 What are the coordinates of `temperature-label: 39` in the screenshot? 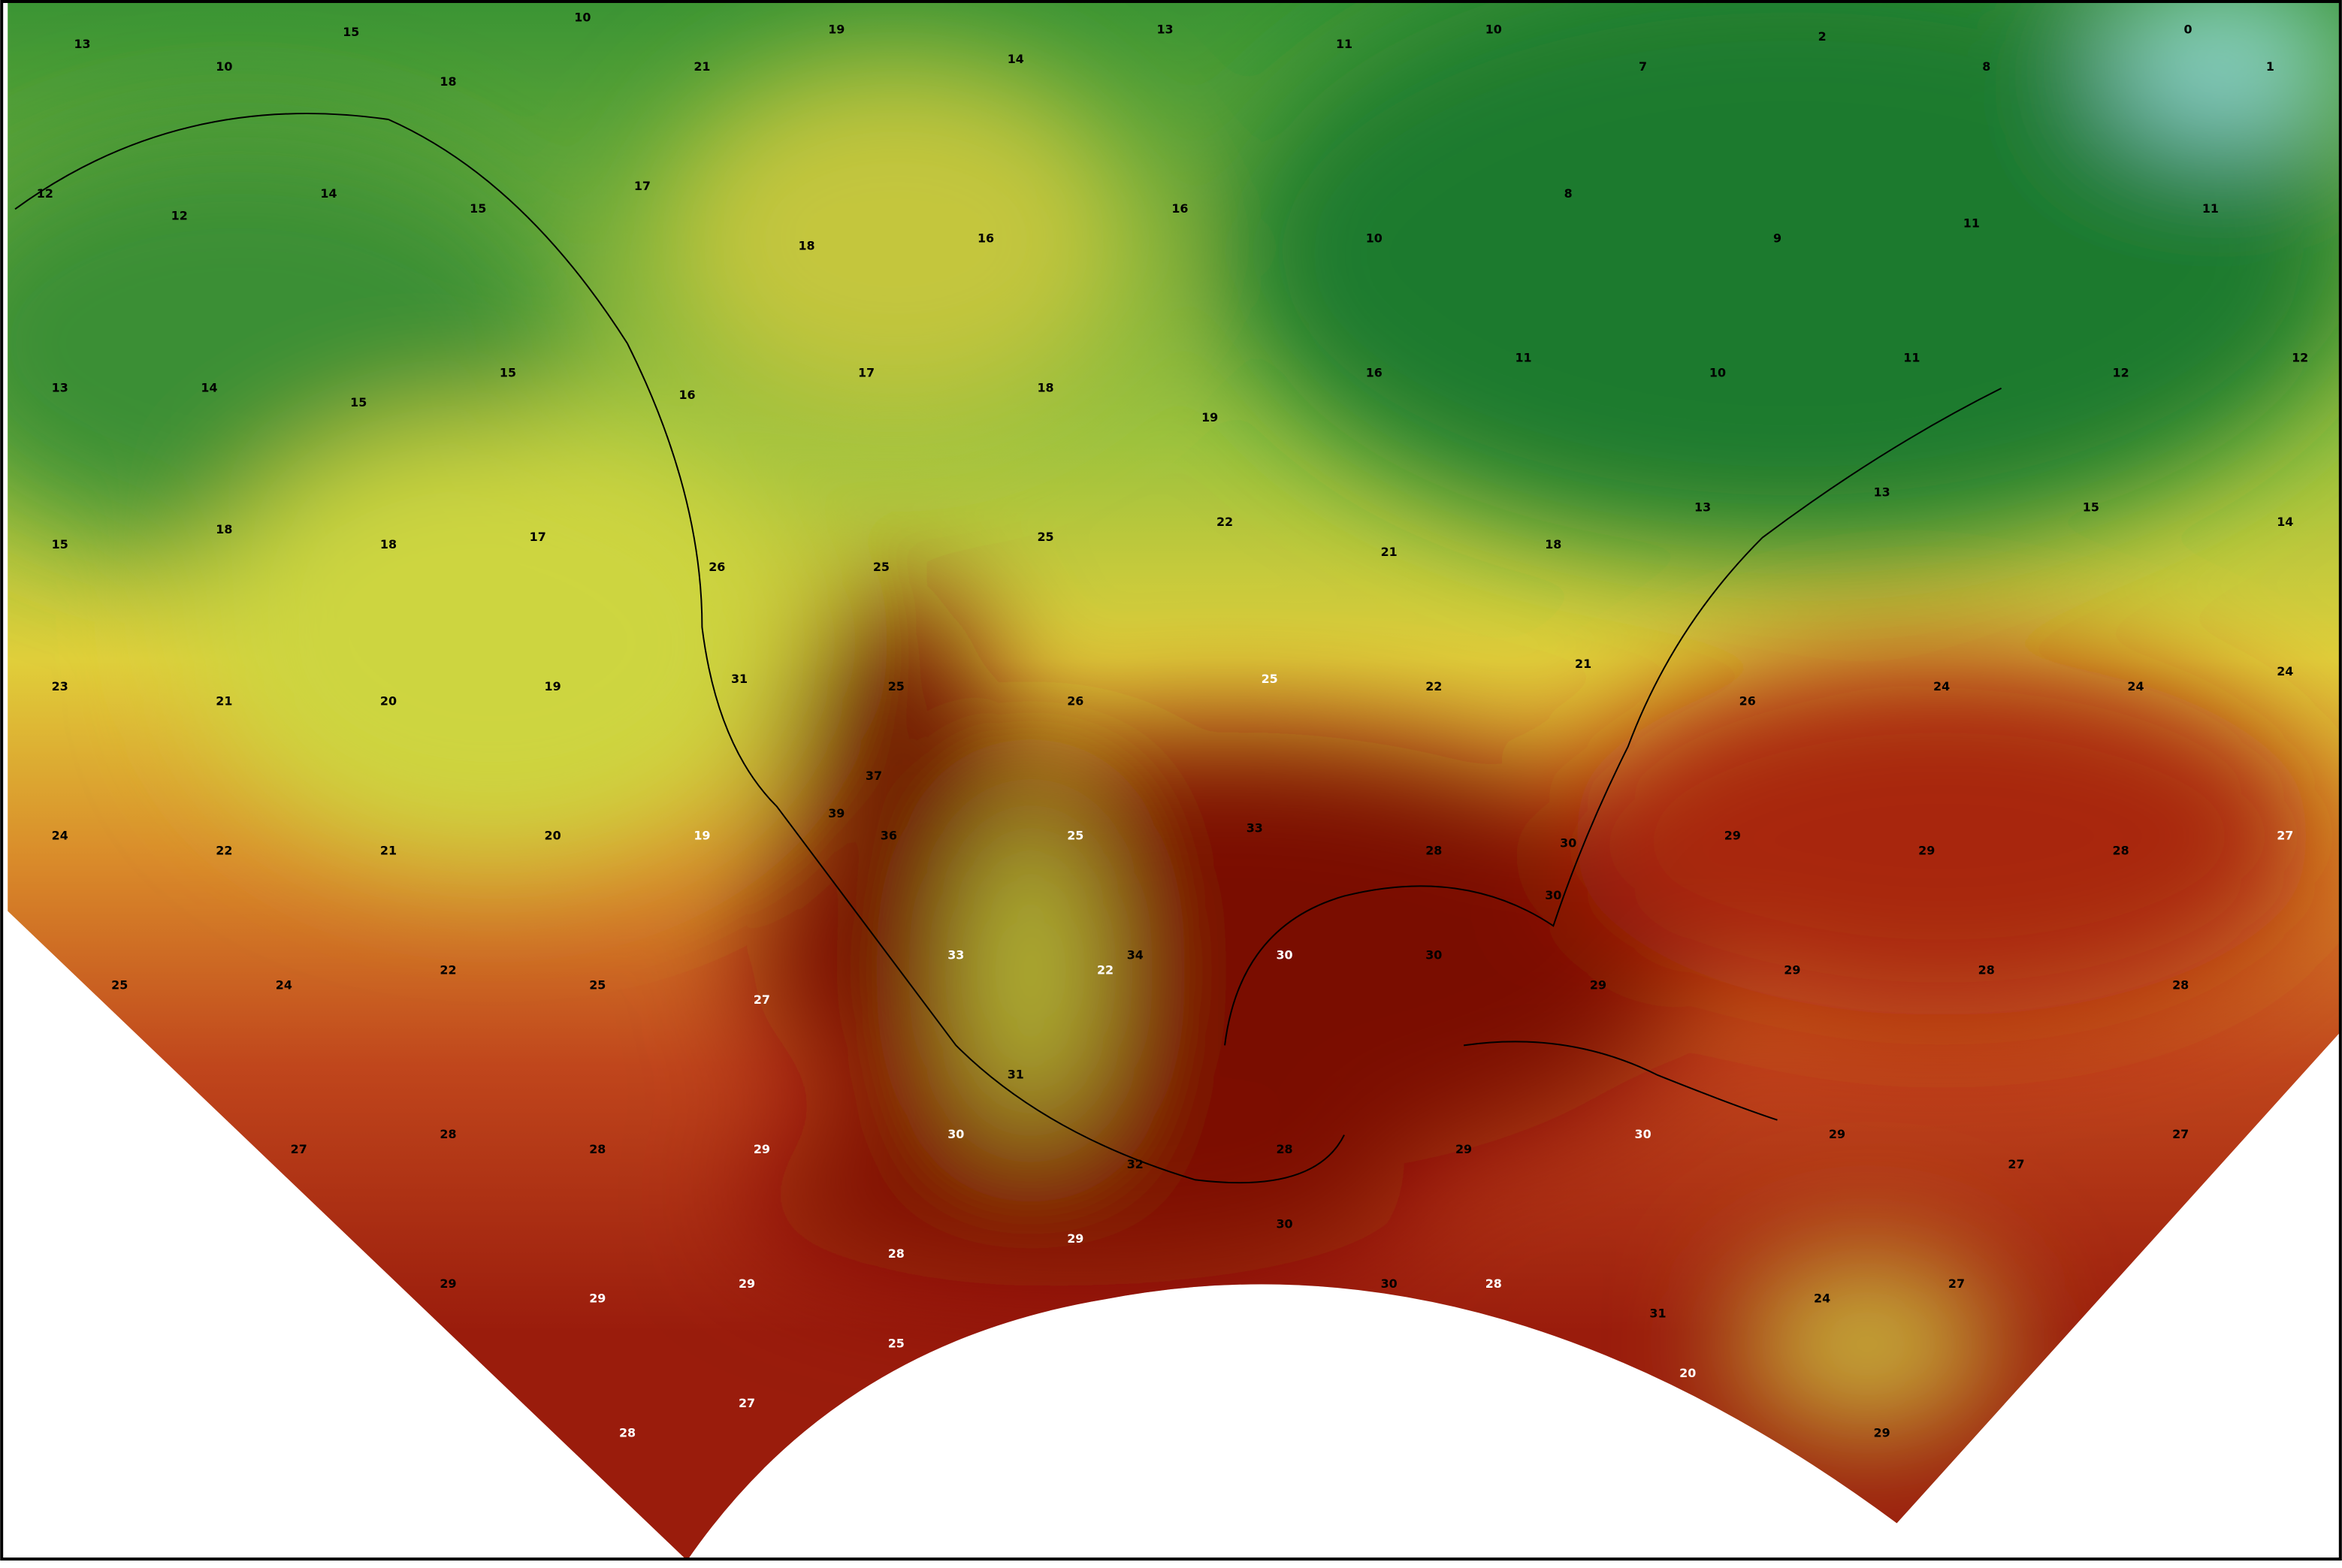 It's located at (836, 813).